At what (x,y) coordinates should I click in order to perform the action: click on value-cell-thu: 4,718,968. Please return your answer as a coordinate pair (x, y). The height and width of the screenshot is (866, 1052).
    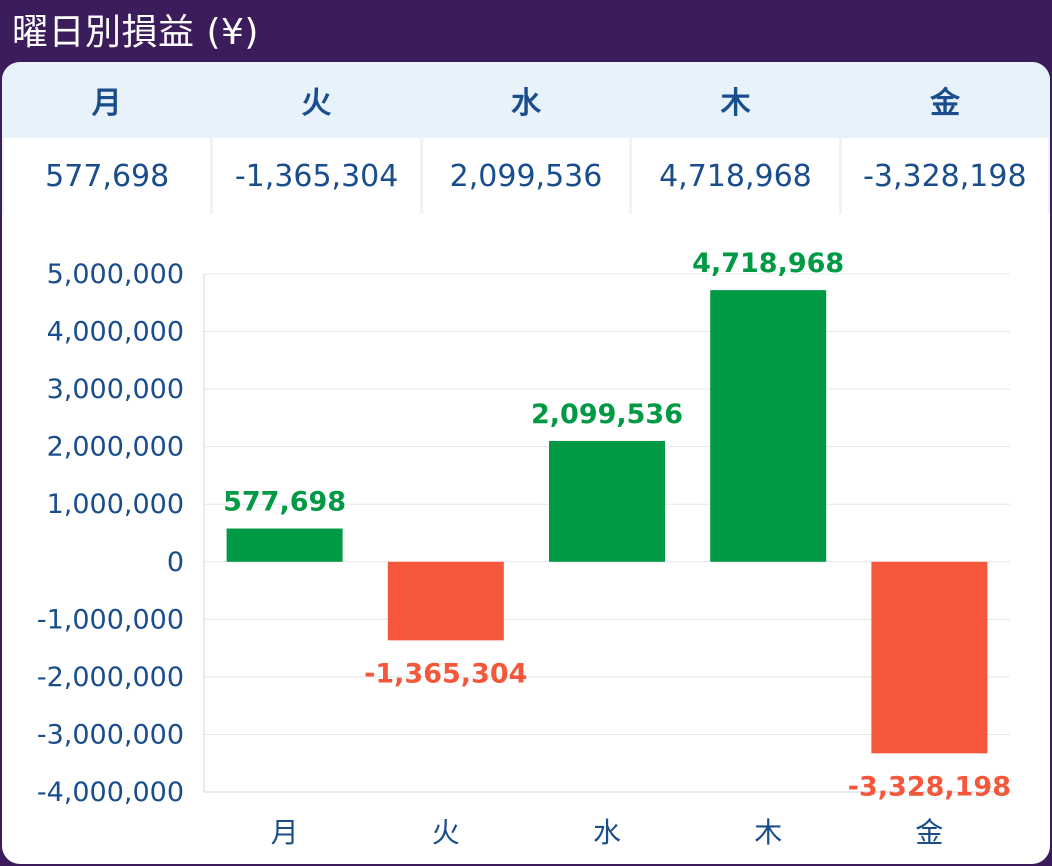
    Looking at the image, I should click on (735, 176).